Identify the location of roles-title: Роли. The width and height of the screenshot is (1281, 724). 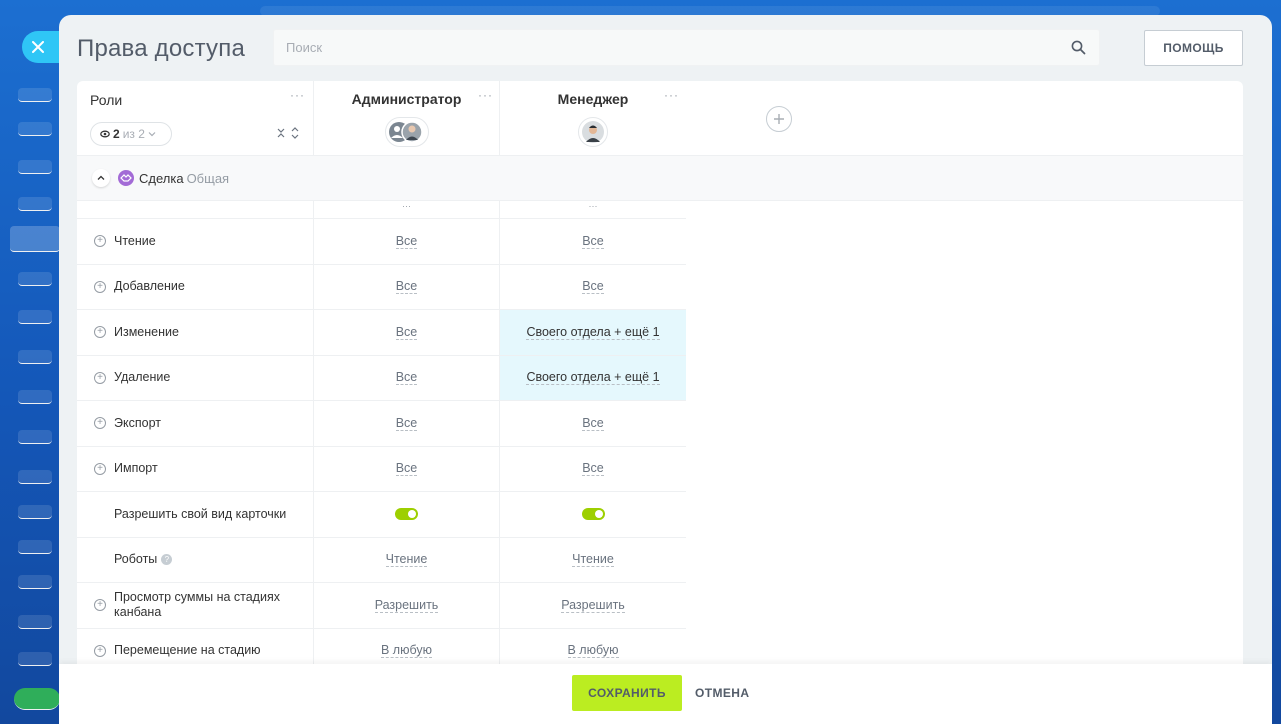
(106, 100).